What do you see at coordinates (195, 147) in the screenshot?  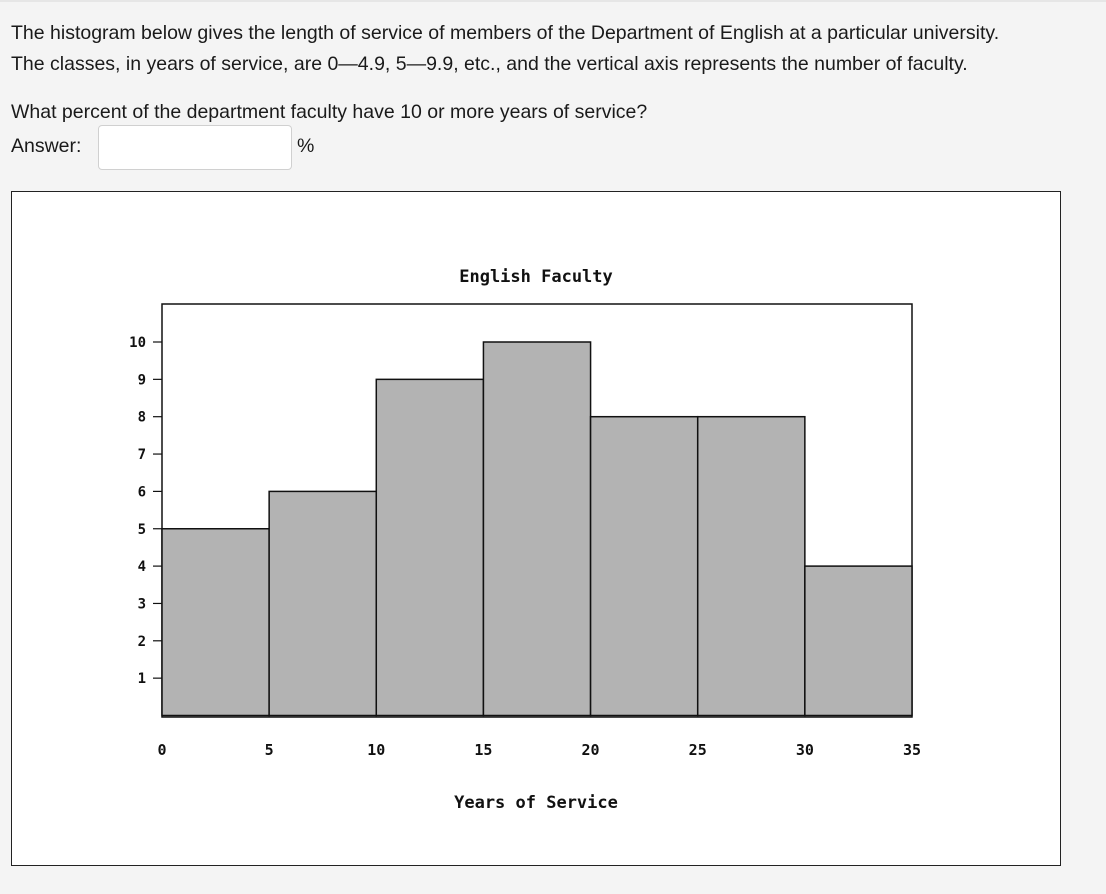 I see `answer-input` at bounding box center [195, 147].